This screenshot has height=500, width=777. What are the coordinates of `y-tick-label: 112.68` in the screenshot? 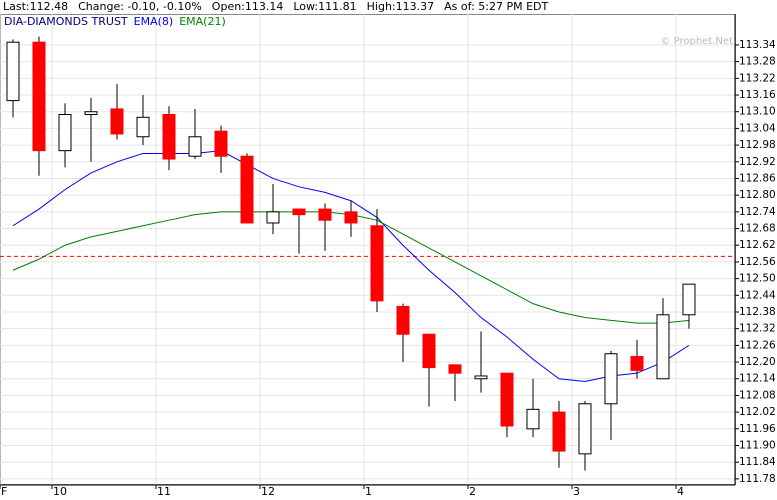 It's located at (757, 229).